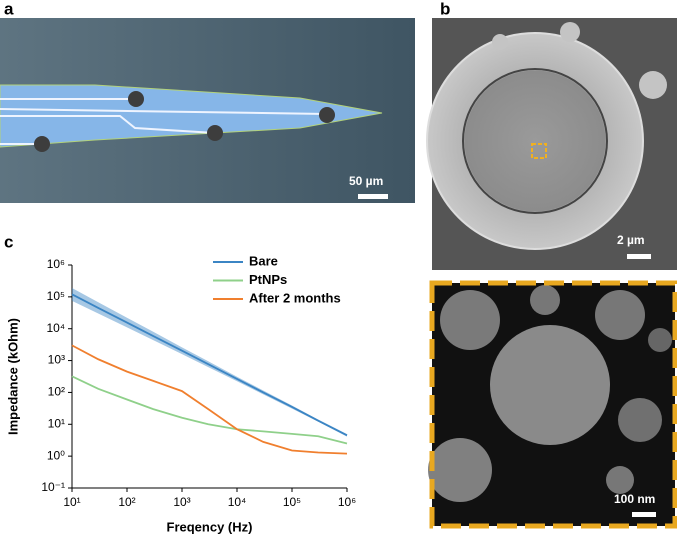 This screenshot has height=544, width=677. Describe the element at coordinates (56, 455) in the screenshot. I see `y-tick-label: 10⁰` at that location.